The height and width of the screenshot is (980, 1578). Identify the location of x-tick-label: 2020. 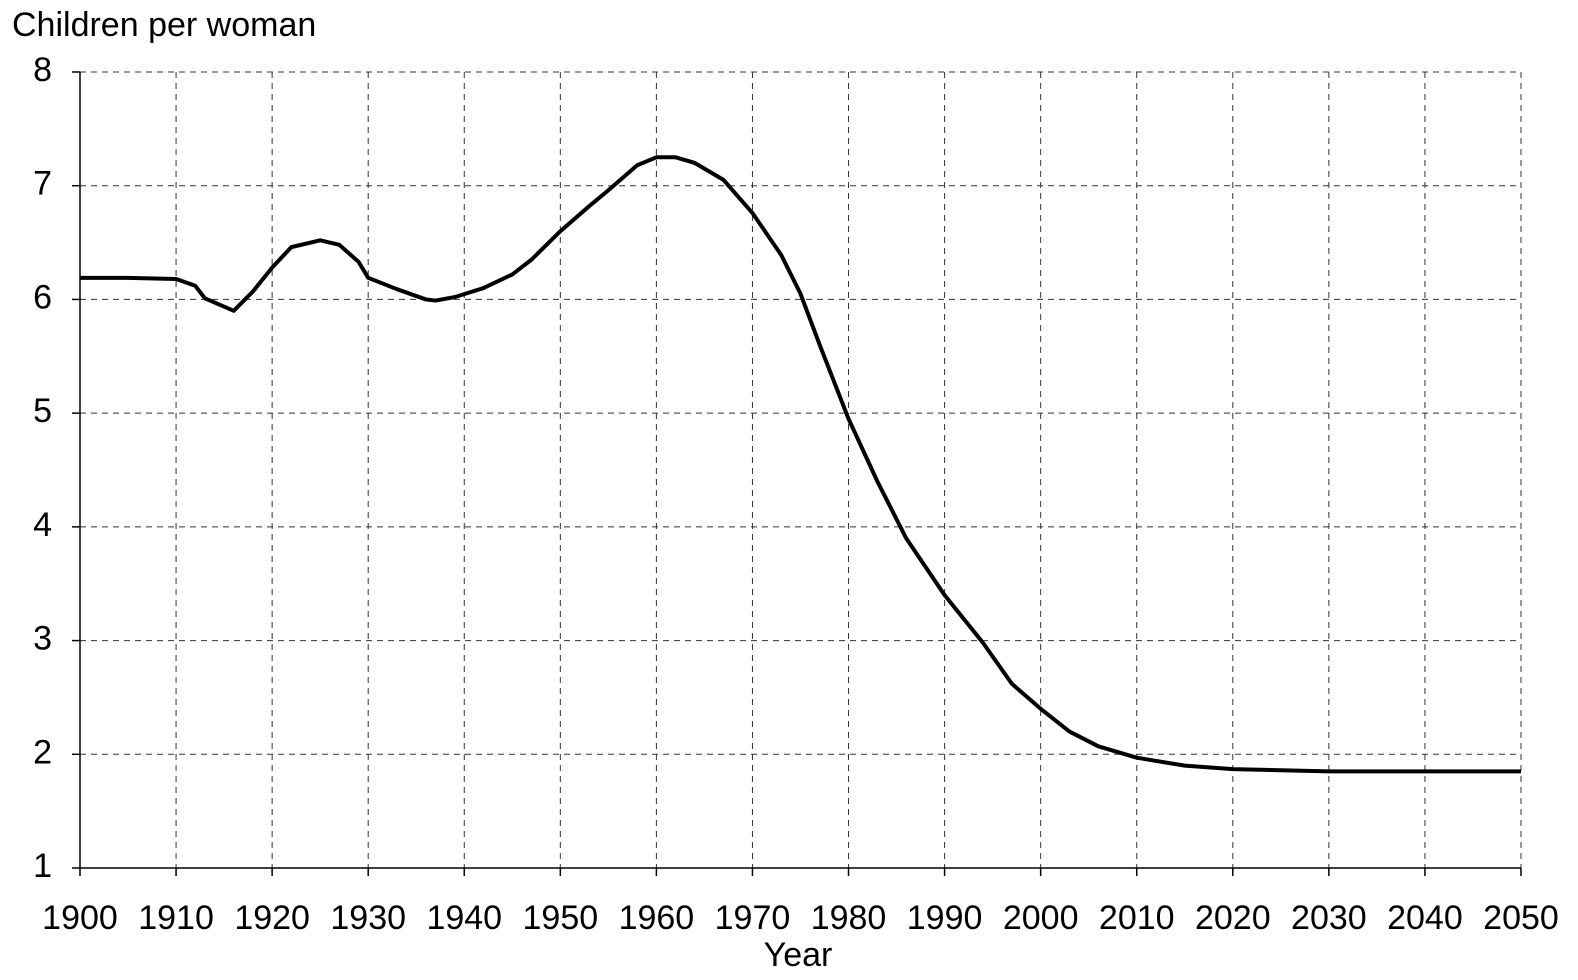
(1233, 918).